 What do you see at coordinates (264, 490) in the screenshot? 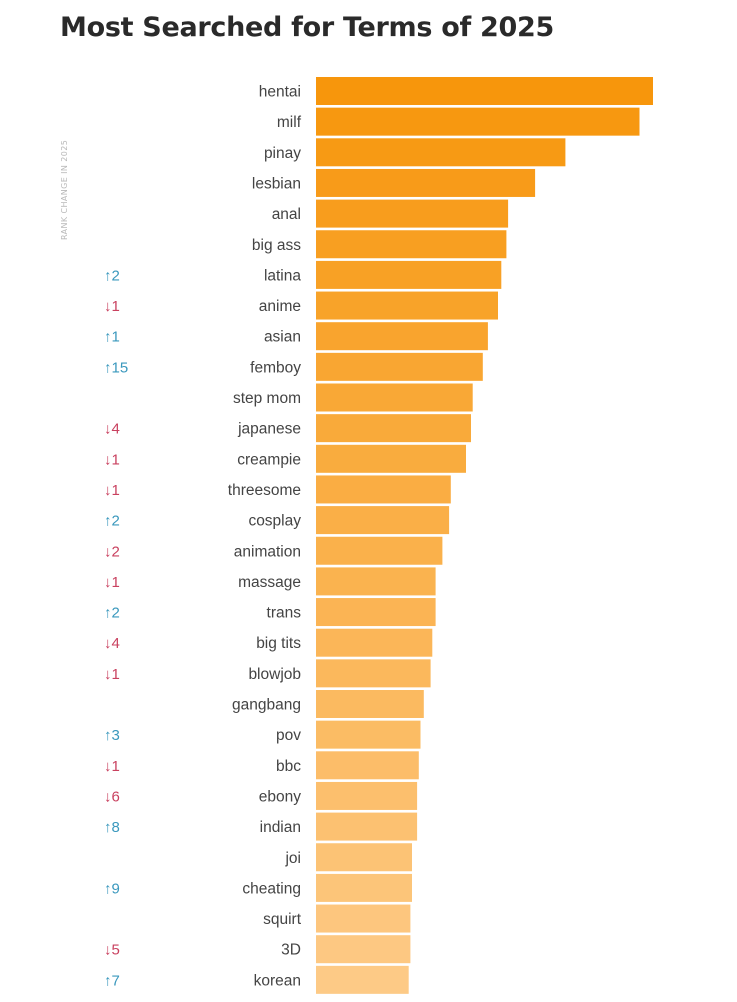
I see `category-label: threesome` at bounding box center [264, 490].